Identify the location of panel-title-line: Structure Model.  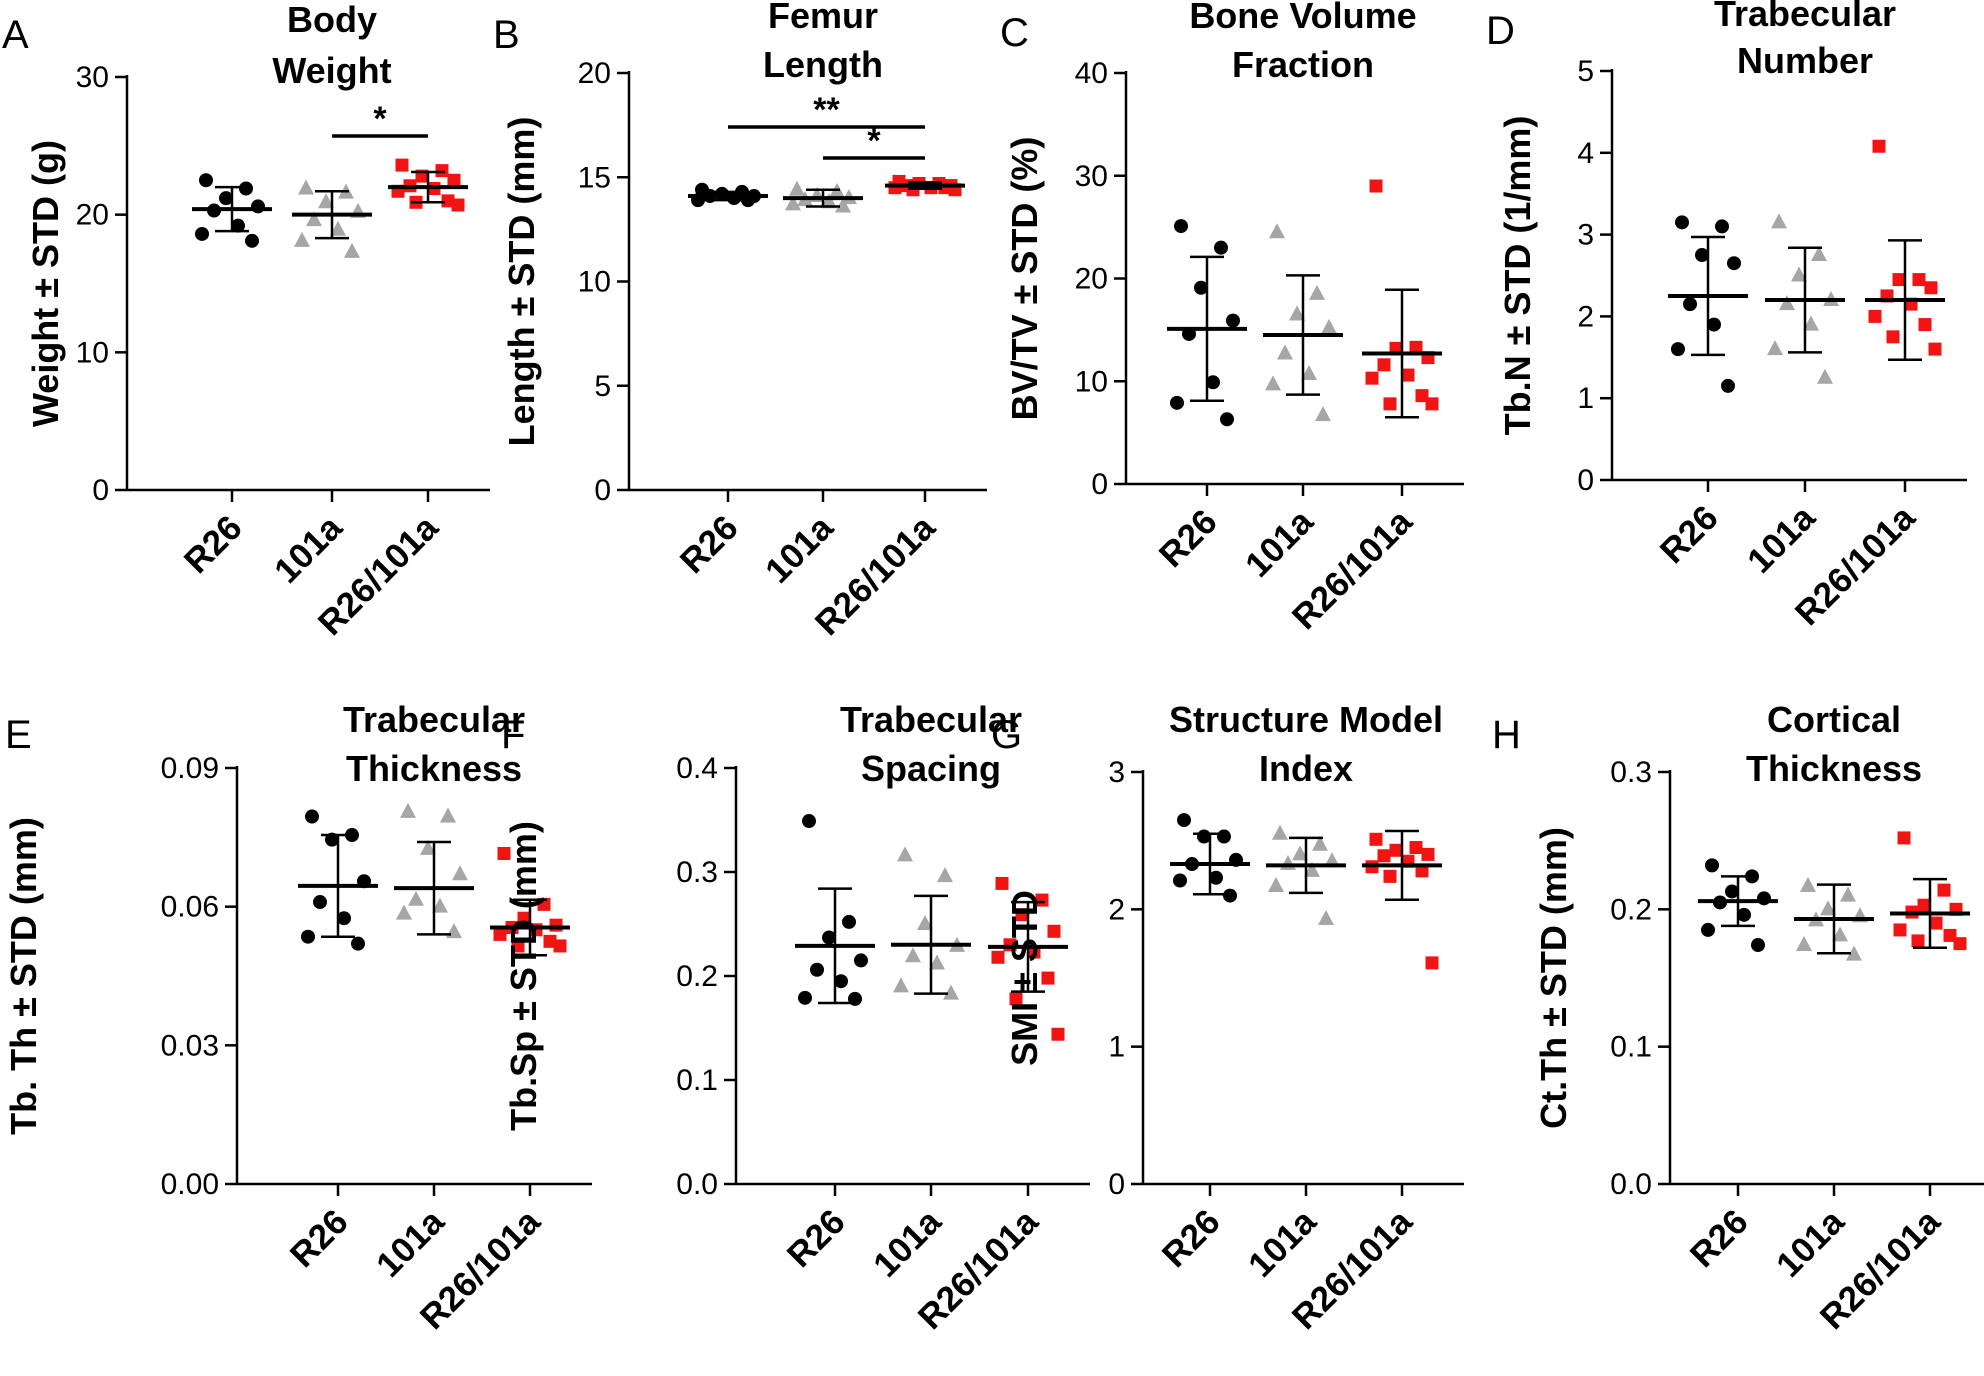
(1306, 719).